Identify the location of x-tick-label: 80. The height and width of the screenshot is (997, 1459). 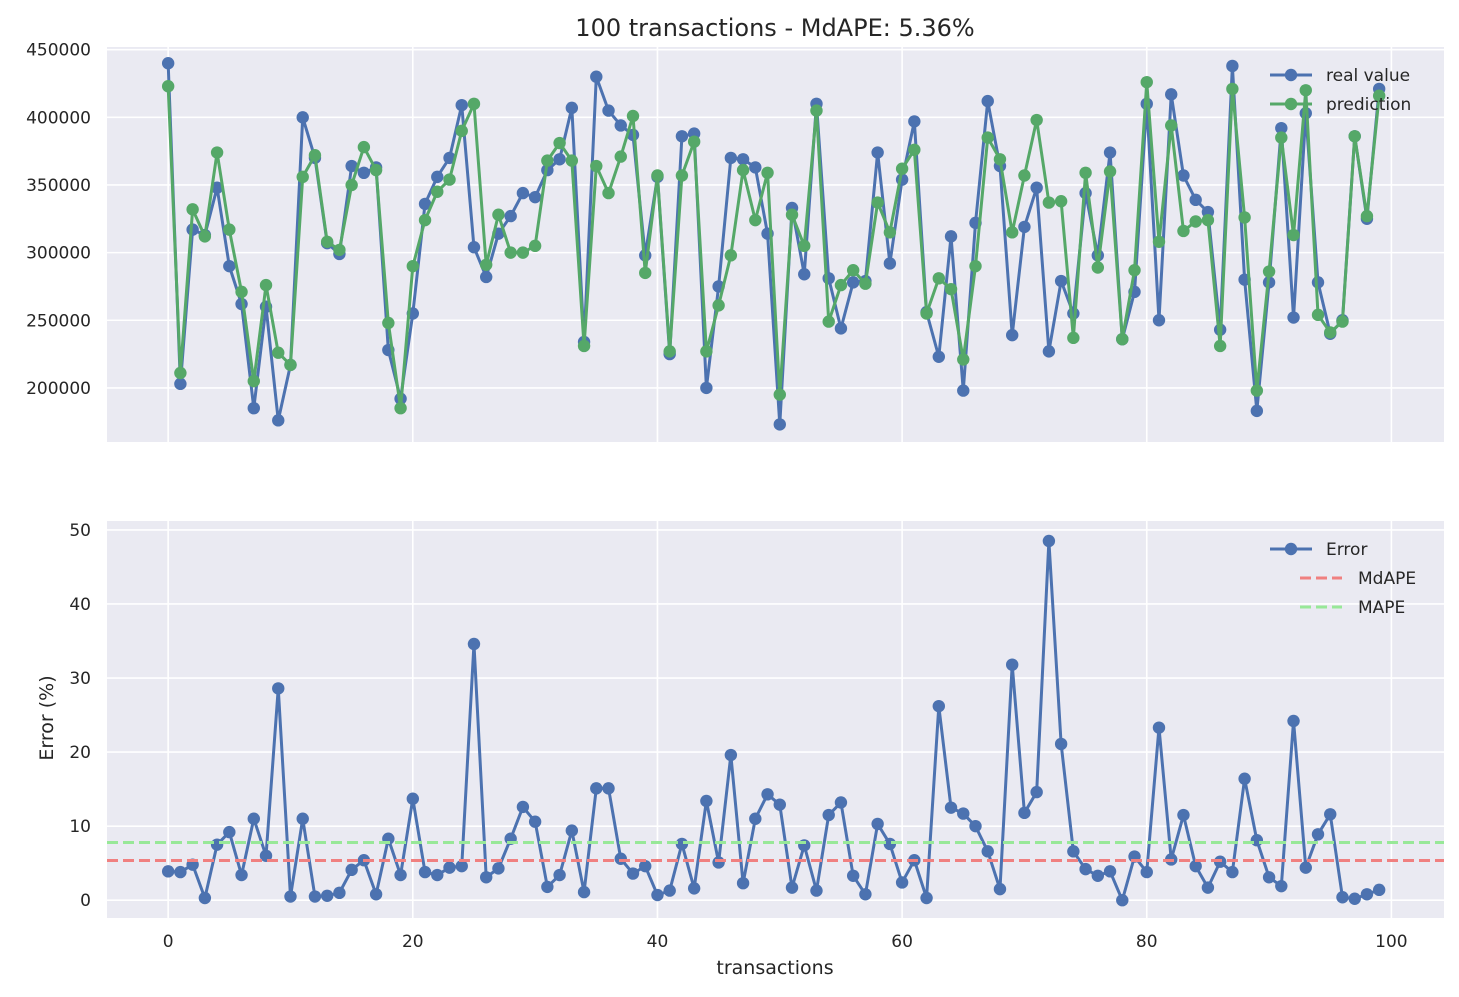
(1147, 942).